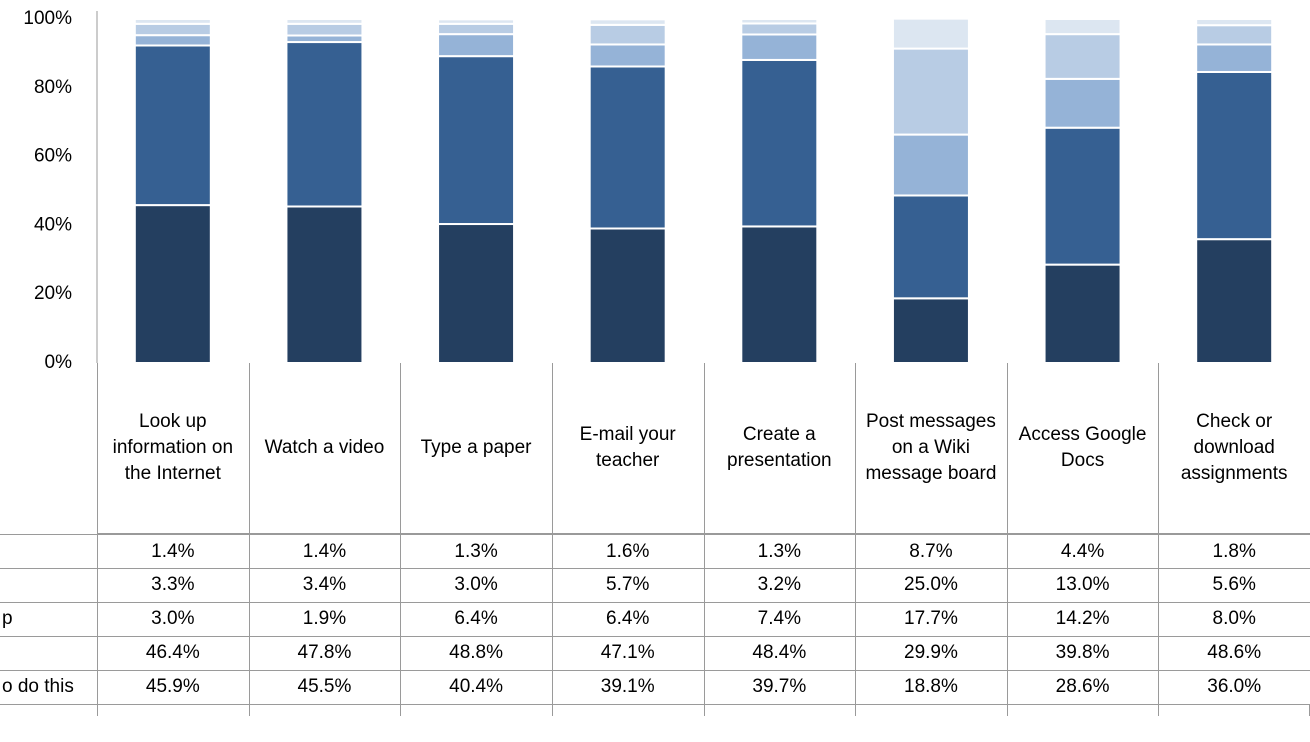 This screenshot has height=742, width=1310. What do you see at coordinates (173, 687) in the screenshot?
I see `value-cell: 45.9%` at bounding box center [173, 687].